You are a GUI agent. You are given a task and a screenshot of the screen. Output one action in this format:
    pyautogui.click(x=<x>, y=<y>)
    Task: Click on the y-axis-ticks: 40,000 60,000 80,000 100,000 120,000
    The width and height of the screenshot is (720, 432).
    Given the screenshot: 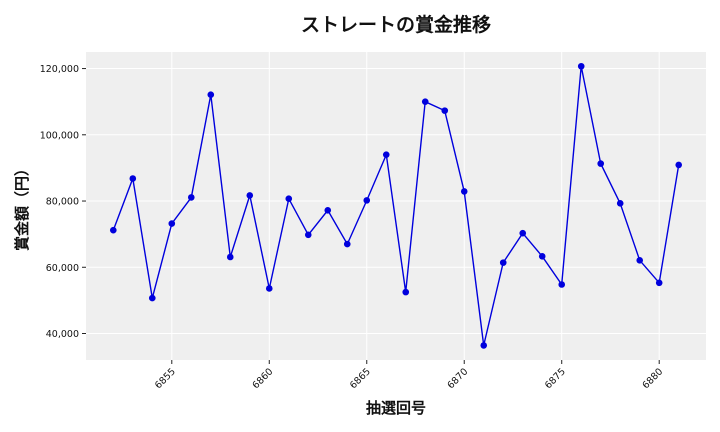 What is the action you would take?
    pyautogui.click(x=63, y=202)
    